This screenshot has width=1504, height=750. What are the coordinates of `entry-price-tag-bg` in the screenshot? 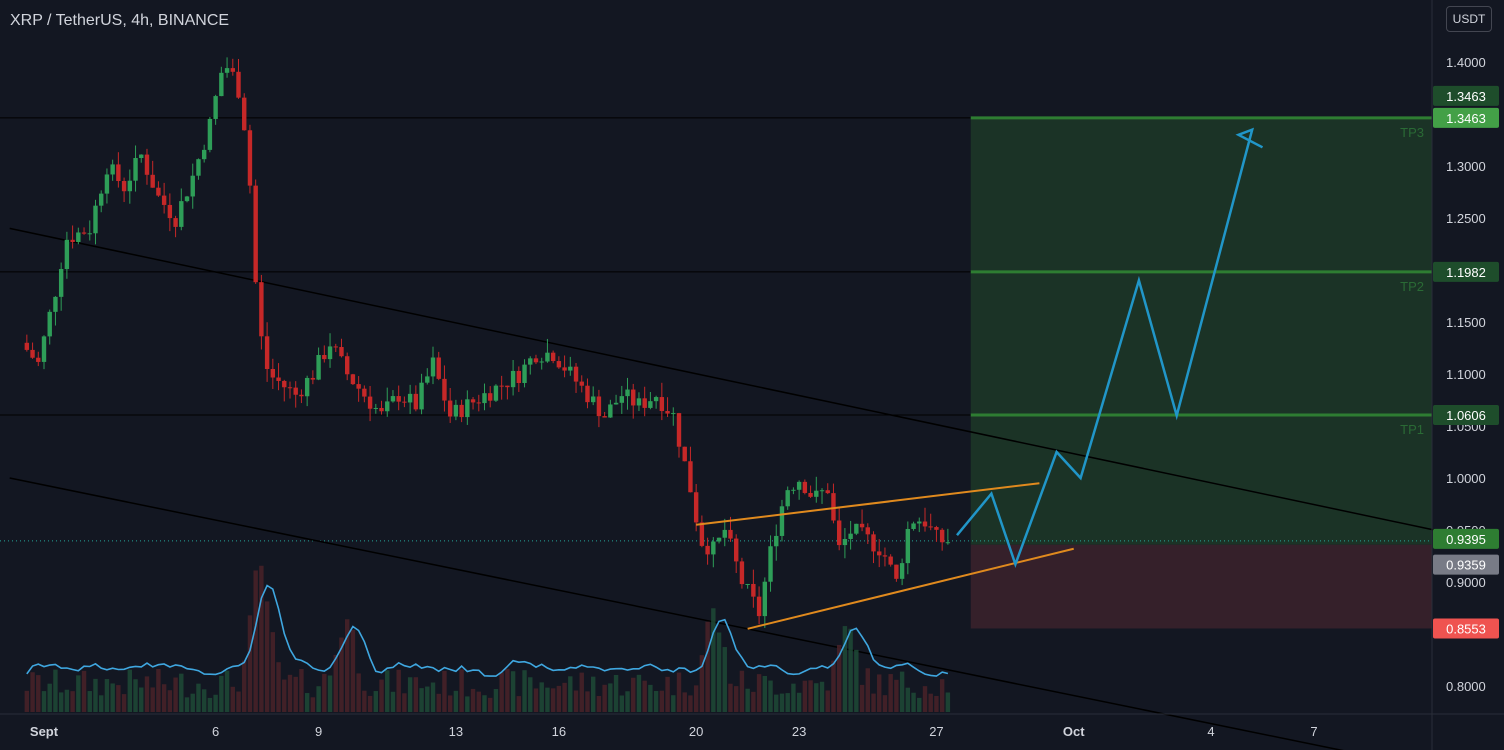 It's located at (1466, 564).